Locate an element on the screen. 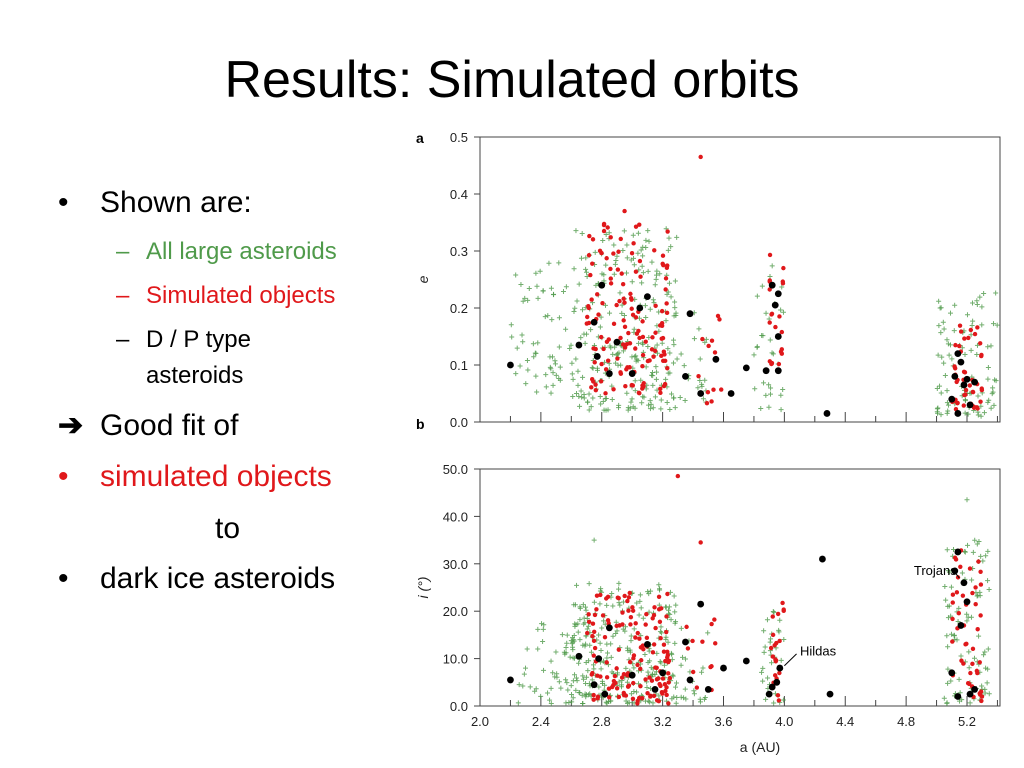  y-tick-label: 0.5 is located at coordinates (459, 137).